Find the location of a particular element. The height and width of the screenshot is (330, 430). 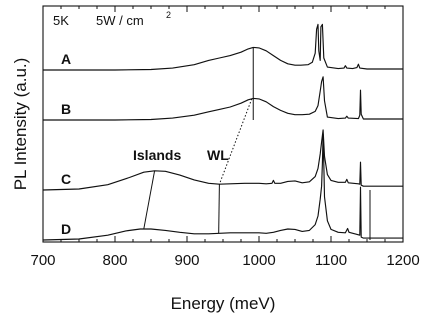

x-tick-label-700: 700 is located at coordinates (42, 260).